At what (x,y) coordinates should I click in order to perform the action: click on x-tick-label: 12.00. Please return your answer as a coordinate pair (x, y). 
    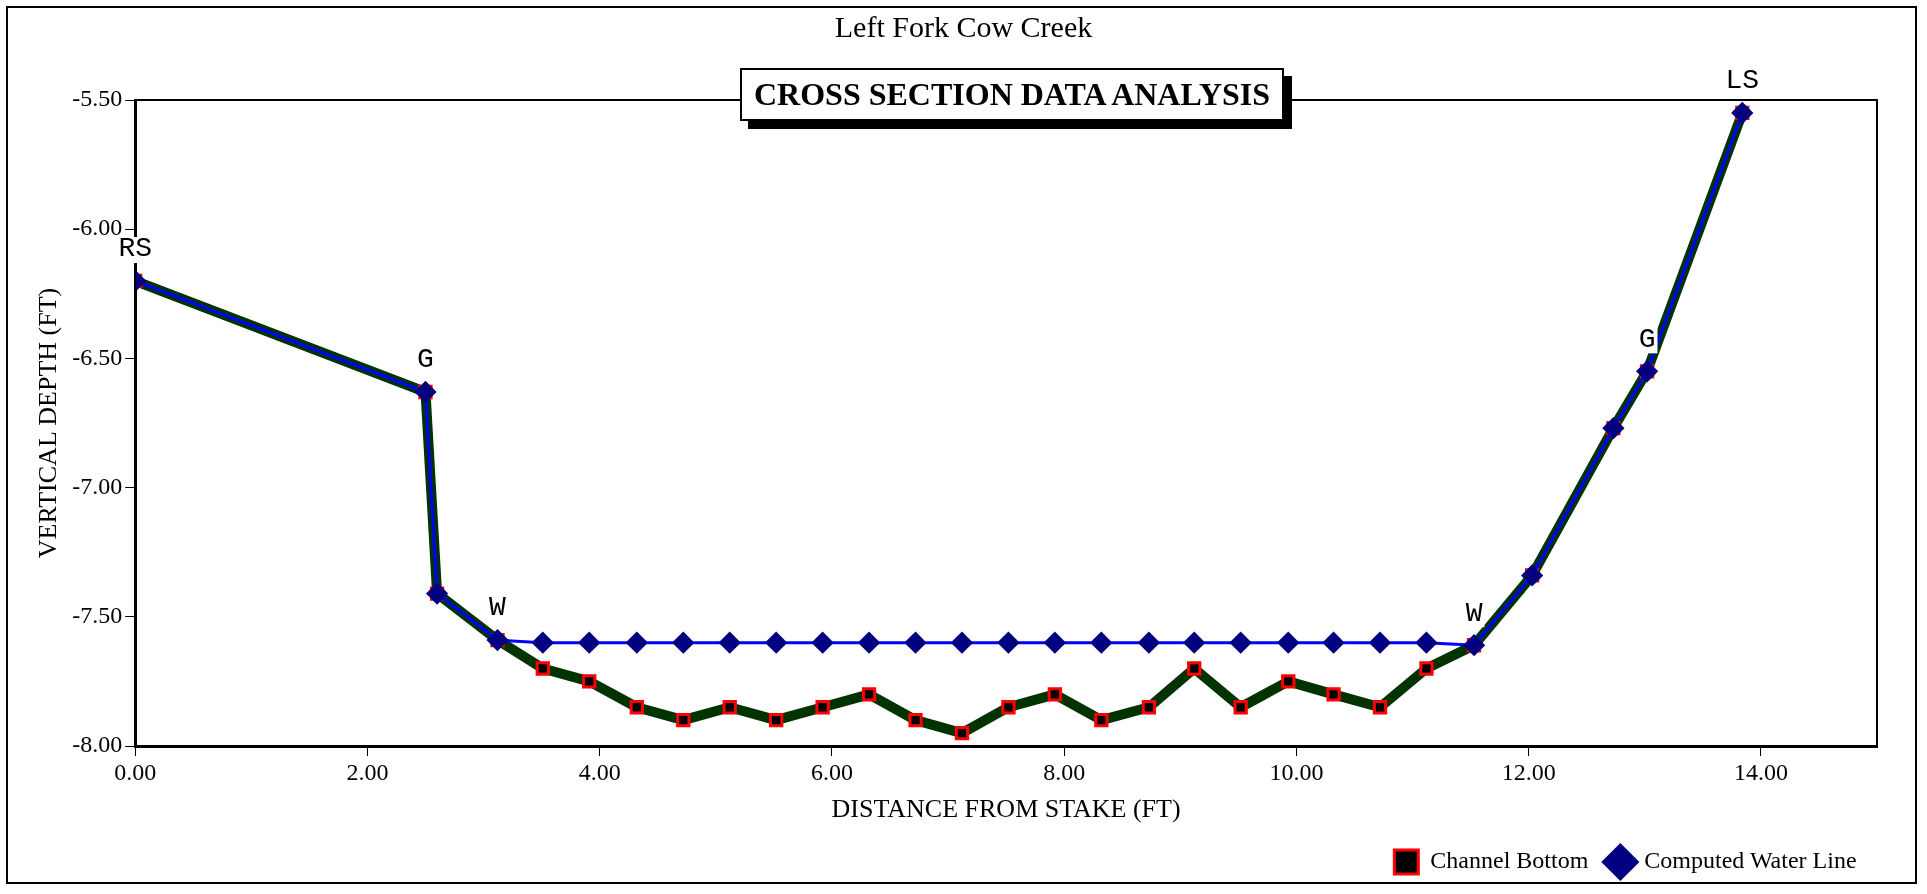
    Looking at the image, I should click on (1528, 771).